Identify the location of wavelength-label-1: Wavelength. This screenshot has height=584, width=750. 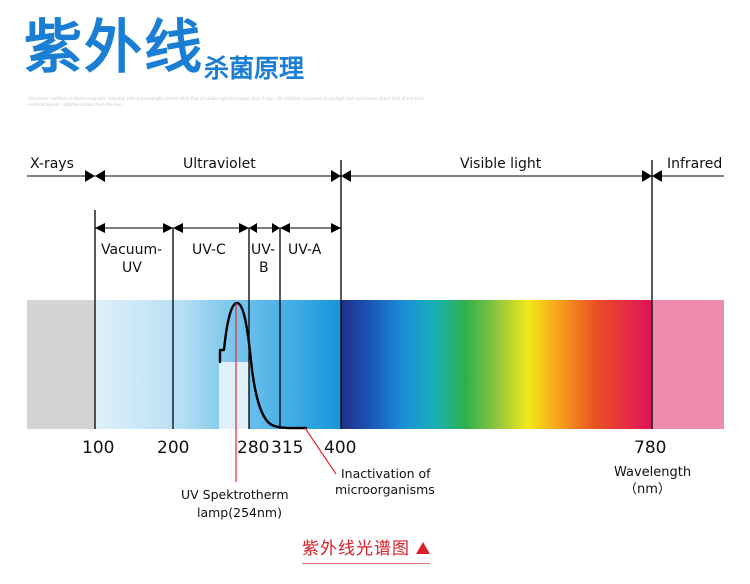
(652, 472).